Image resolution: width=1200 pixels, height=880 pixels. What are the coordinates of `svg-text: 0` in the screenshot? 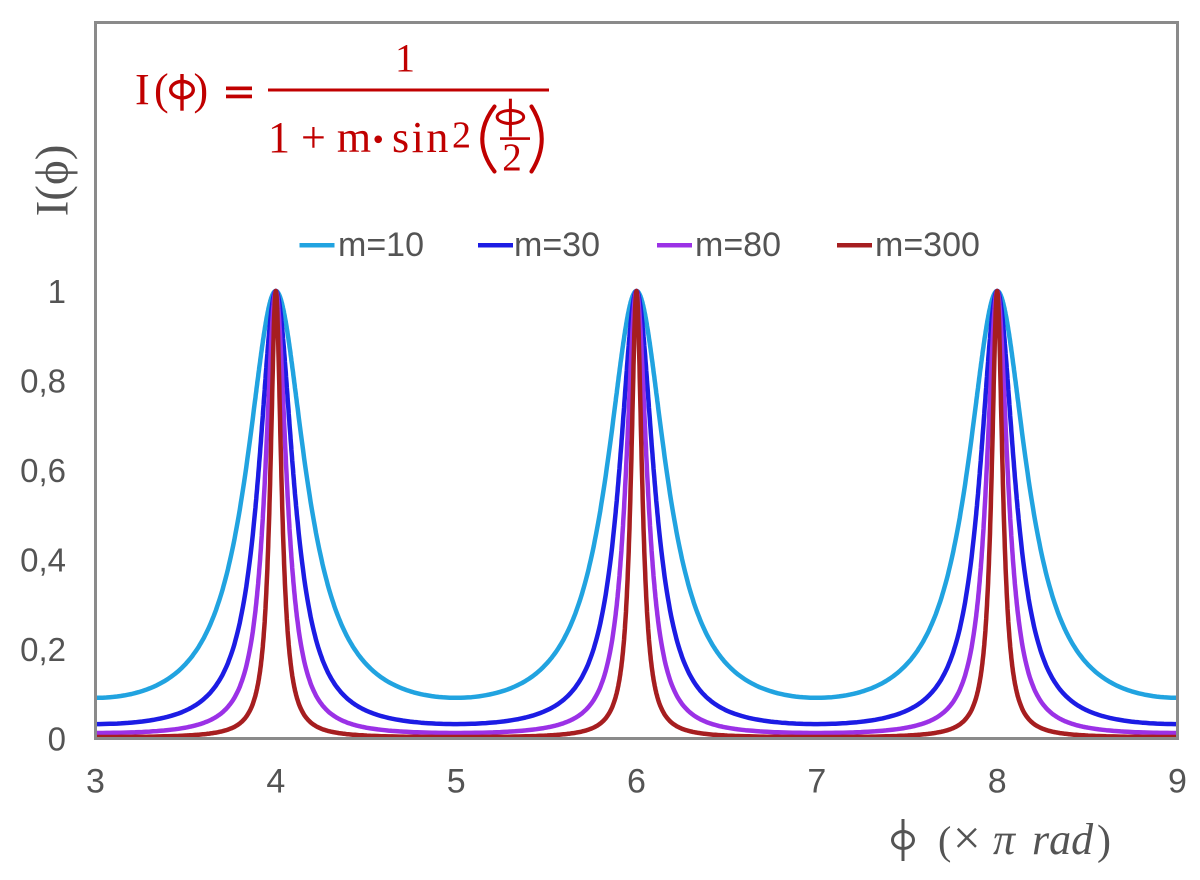 It's located at (57, 739).